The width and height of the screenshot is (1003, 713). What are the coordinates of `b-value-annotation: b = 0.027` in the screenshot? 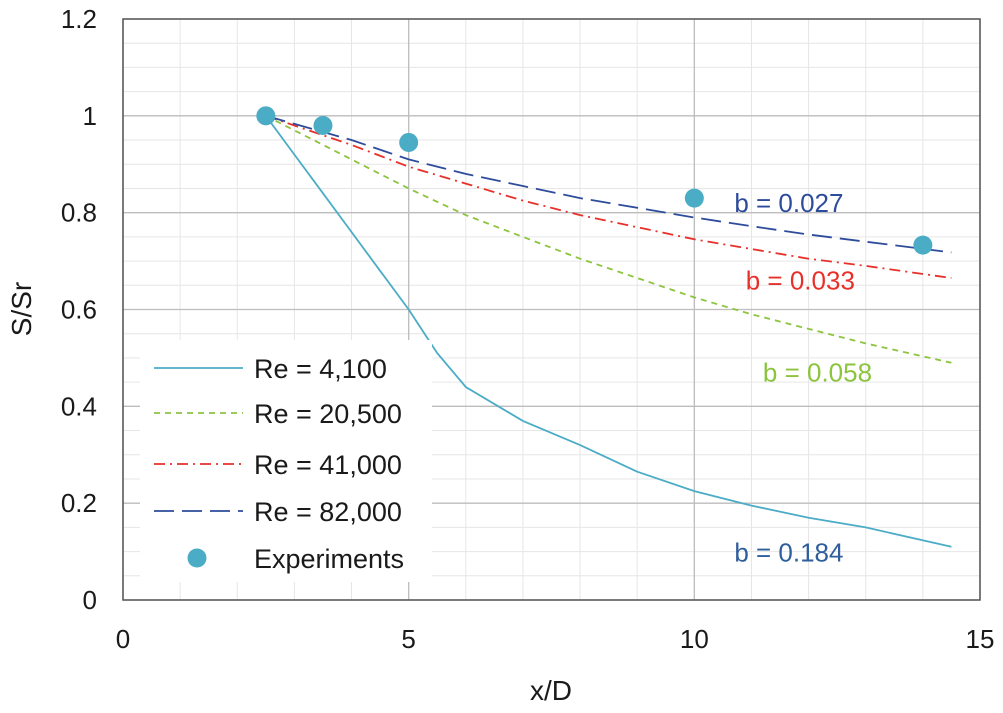 It's located at (788, 203).